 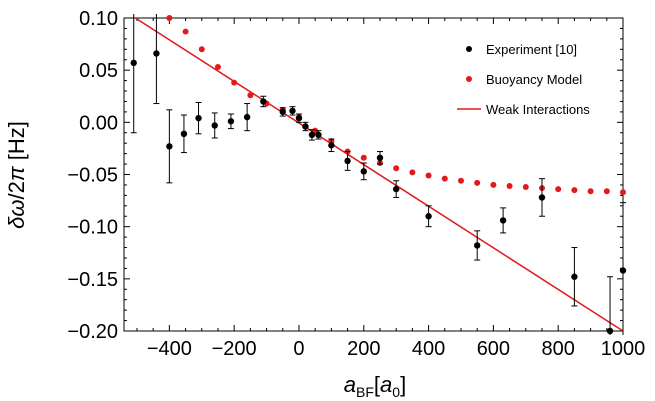 What do you see at coordinates (169, 349) in the screenshot?
I see `x-tick-label: −400` at bounding box center [169, 349].